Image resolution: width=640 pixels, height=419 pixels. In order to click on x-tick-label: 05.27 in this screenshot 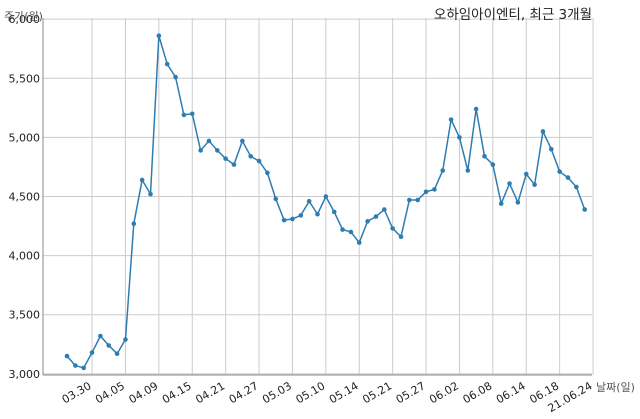, I will do `click(411, 392)`.